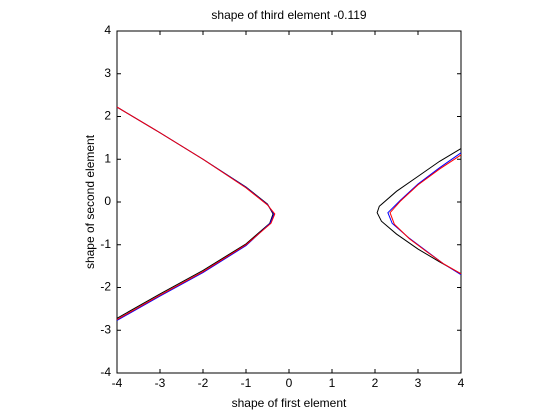 The image size is (560, 420). What do you see at coordinates (289, 15) in the screenshot?
I see `chart-title: shape of third element -0.119` at bounding box center [289, 15].